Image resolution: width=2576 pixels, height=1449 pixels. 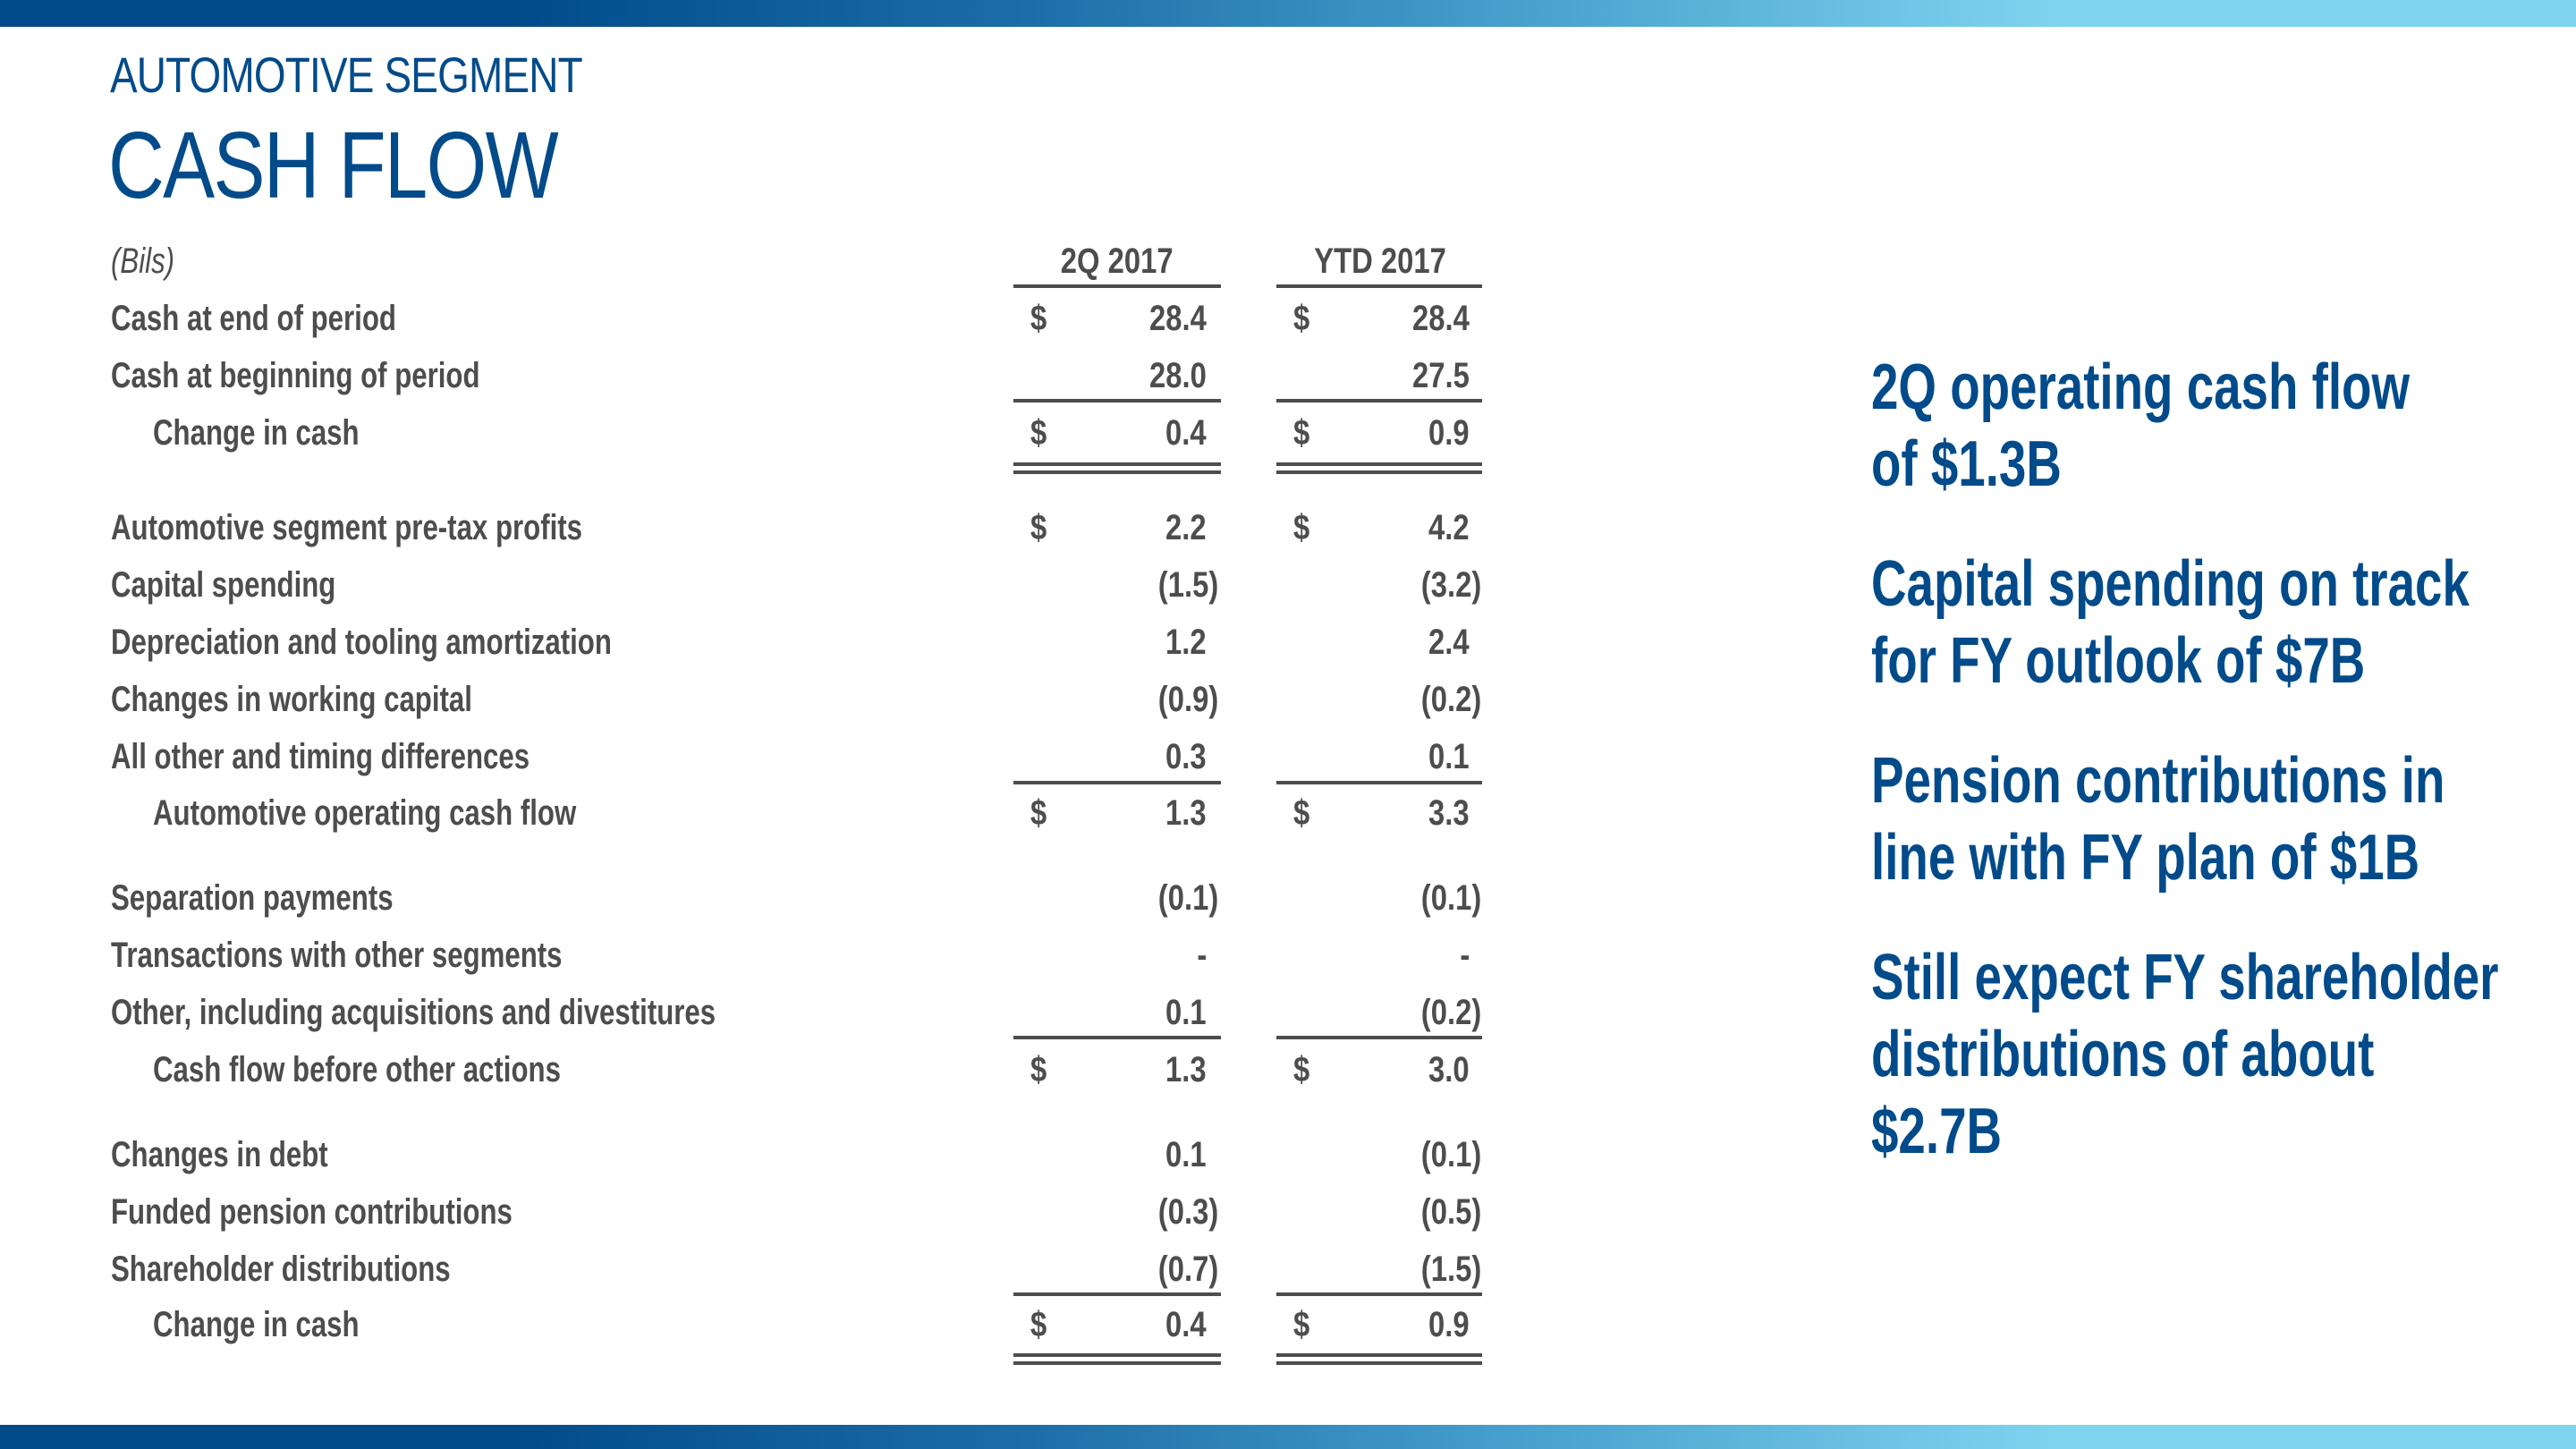 What do you see at coordinates (223, 585) in the screenshot?
I see `row-label: Capital spending` at bounding box center [223, 585].